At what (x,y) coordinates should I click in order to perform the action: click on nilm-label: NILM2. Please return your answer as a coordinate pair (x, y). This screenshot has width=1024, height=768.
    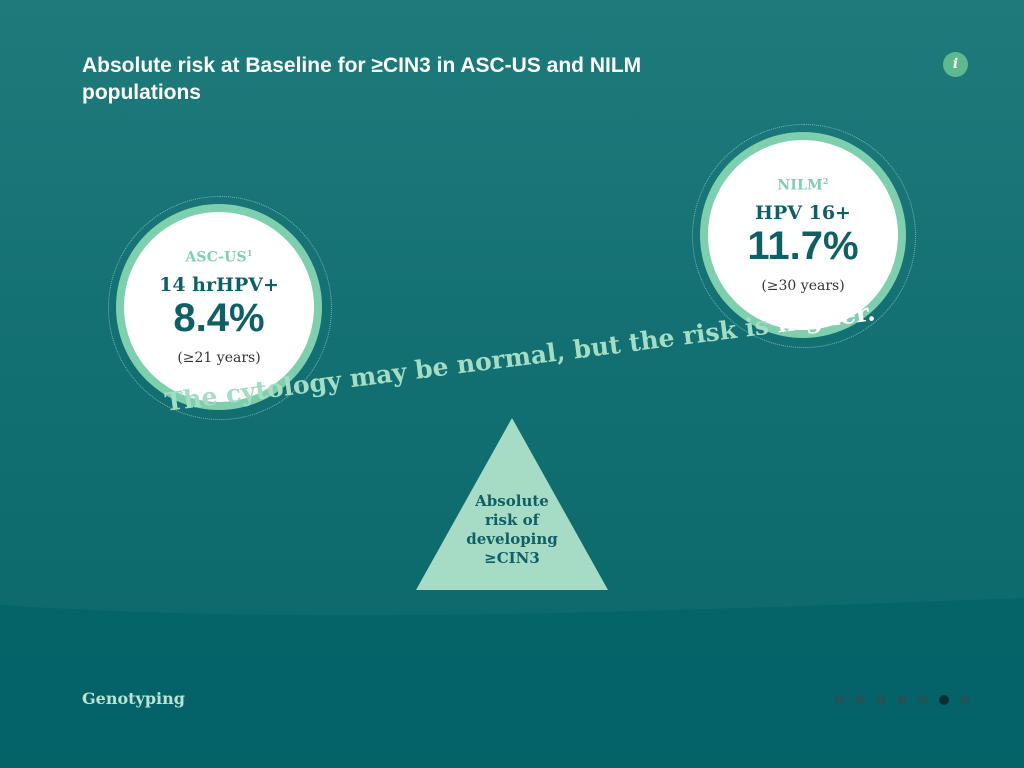
    Looking at the image, I should click on (803, 185).